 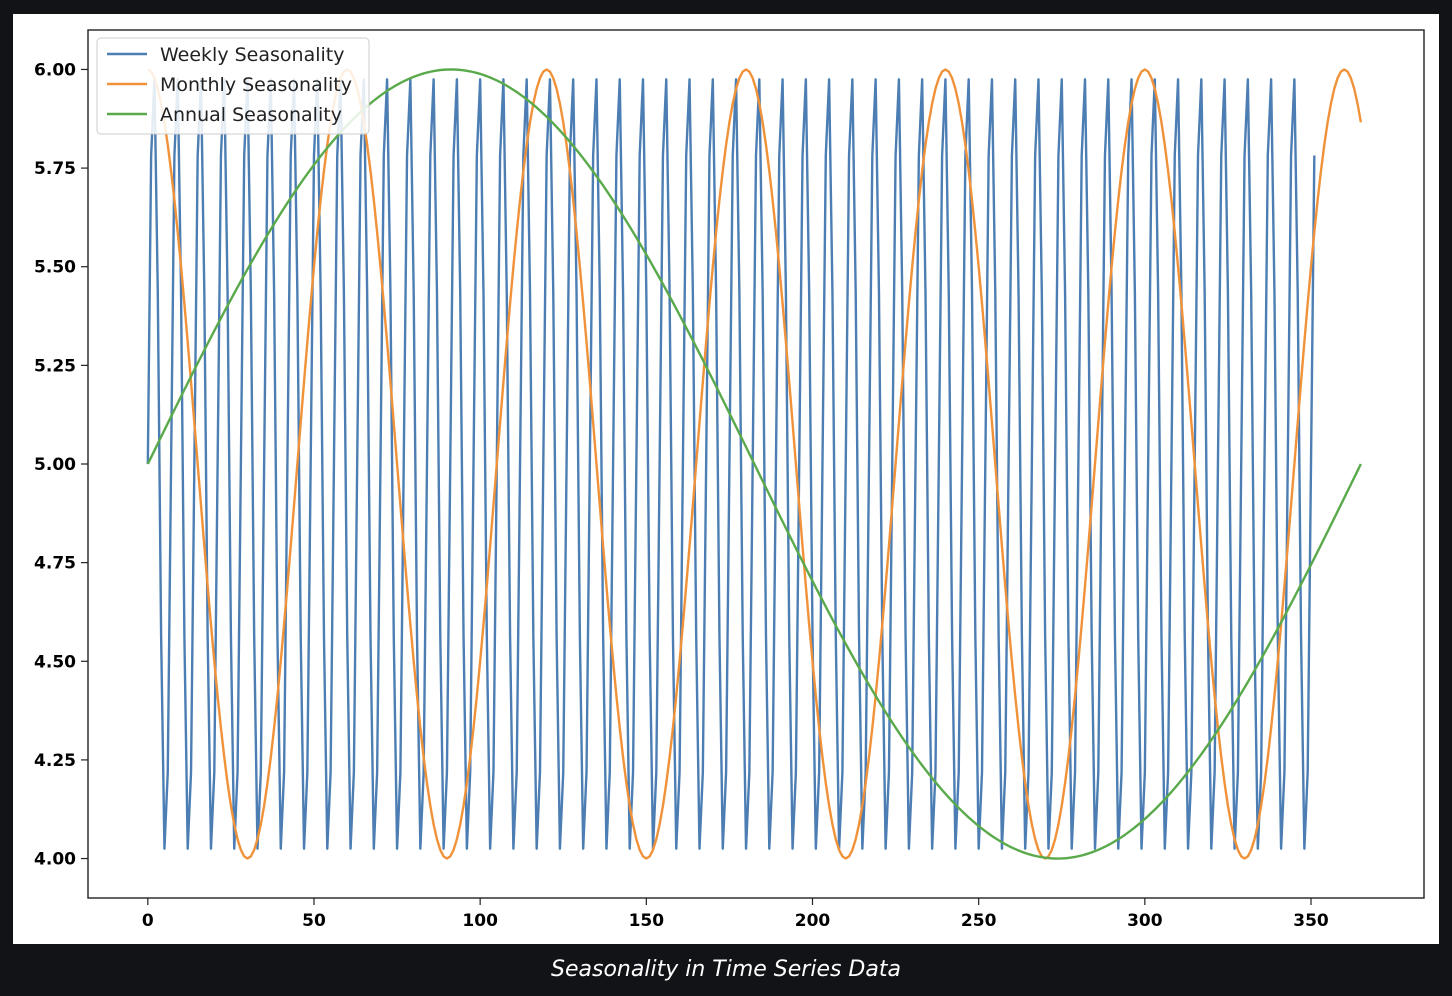 I want to click on x-tick-label: 250, so click(x=979, y=921).